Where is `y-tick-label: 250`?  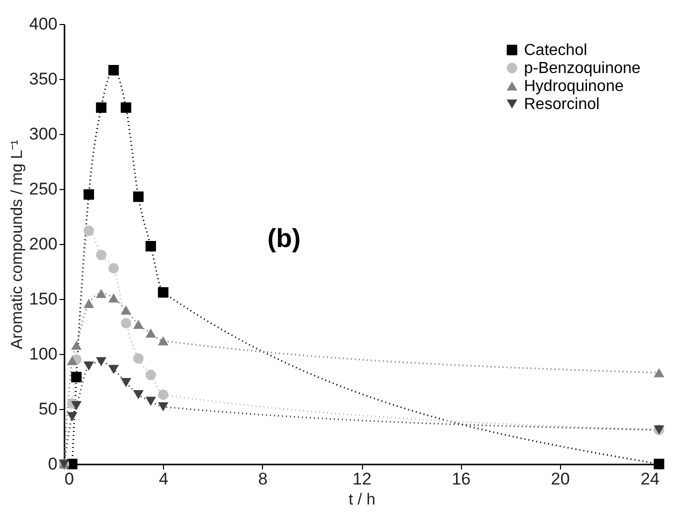 y-tick-label: 250 is located at coordinates (43, 189).